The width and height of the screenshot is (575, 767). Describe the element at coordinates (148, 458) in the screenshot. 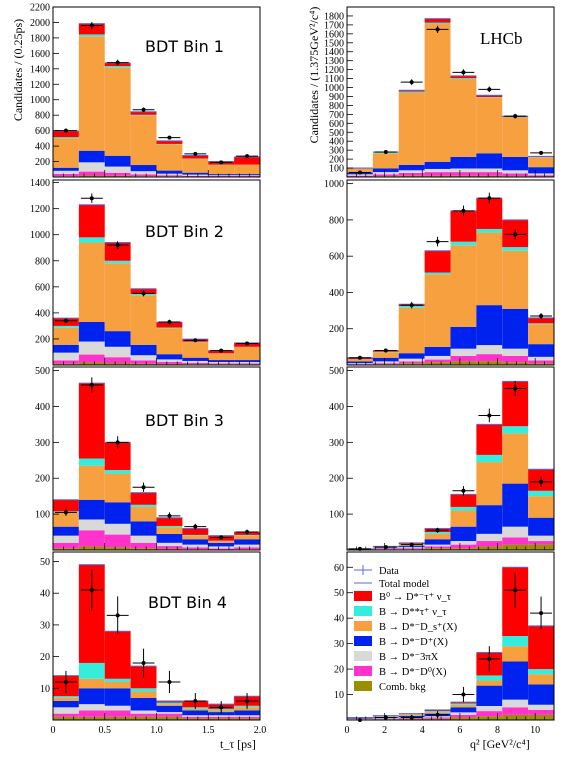

I see `chart-panel-5: 100 200 300 400 500` at that location.